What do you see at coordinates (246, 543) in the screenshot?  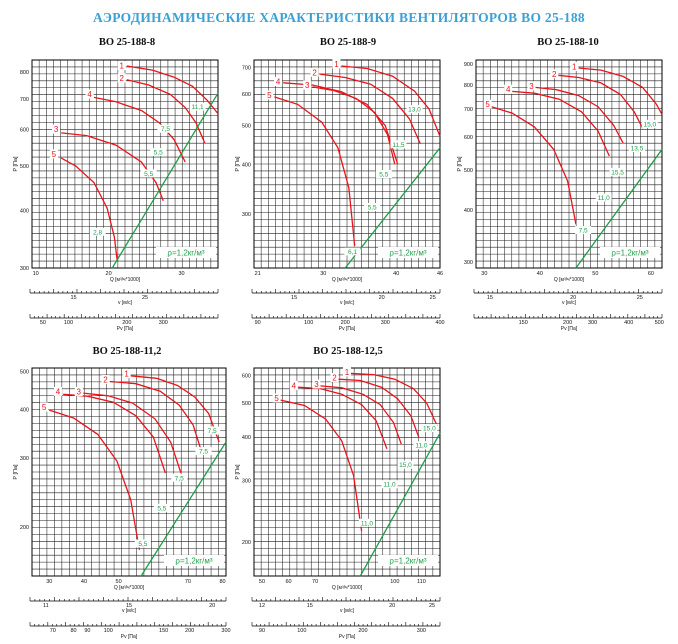 I see `y-tick-label: 200` at bounding box center [246, 543].